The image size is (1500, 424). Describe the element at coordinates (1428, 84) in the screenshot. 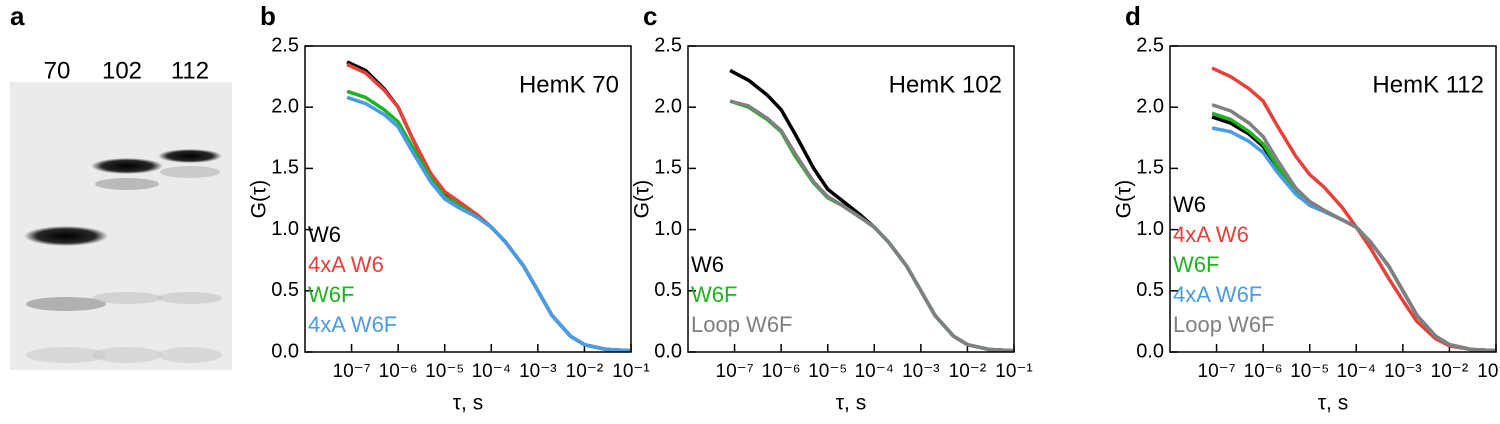

I see `annotation: HemK 112` at that location.